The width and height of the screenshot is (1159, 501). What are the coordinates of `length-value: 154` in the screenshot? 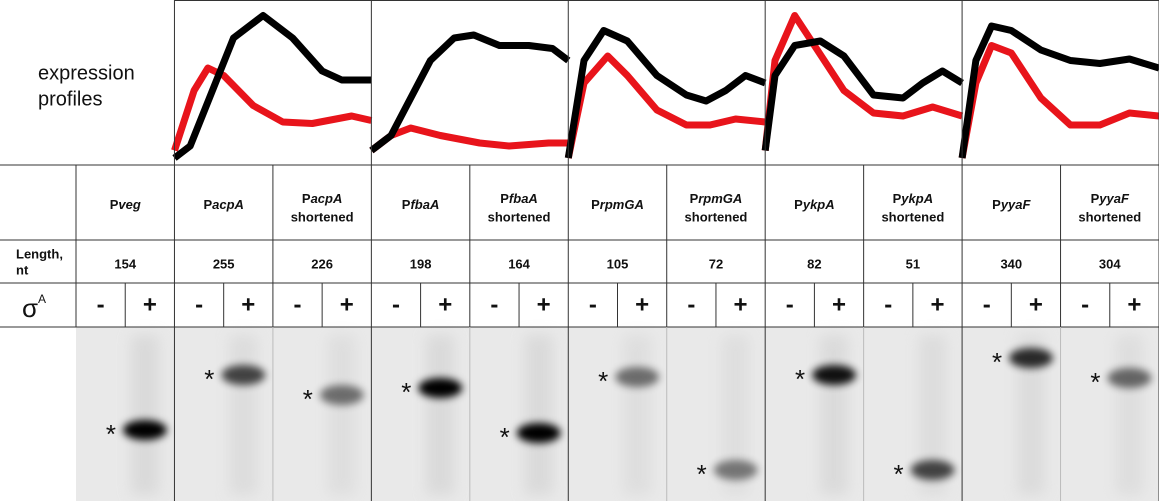 It's located at (125, 263).